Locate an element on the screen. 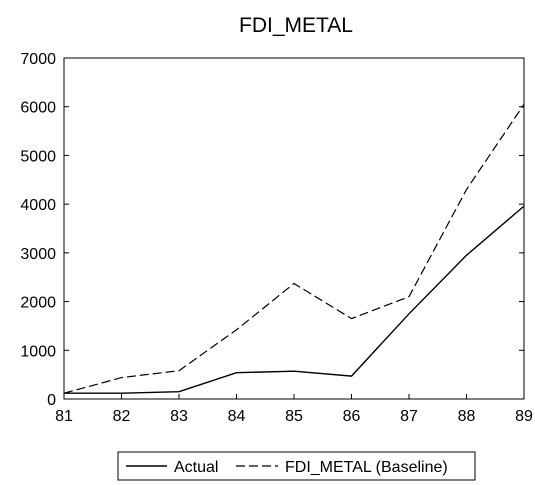 This screenshot has width=535, height=485. x-tick-label: 86 is located at coordinates (352, 416).